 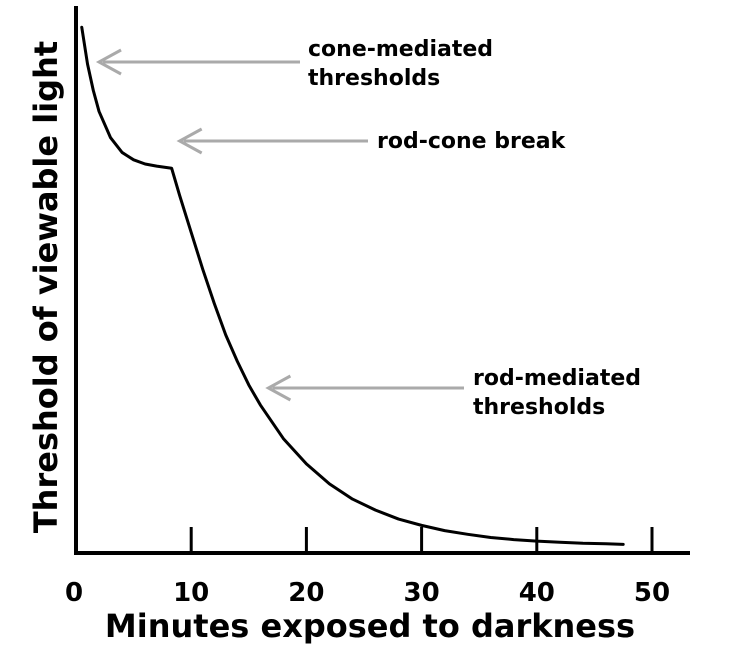 What do you see at coordinates (652, 593) in the screenshot?
I see `x-tick-label: 50` at bounding box center [652, 593].